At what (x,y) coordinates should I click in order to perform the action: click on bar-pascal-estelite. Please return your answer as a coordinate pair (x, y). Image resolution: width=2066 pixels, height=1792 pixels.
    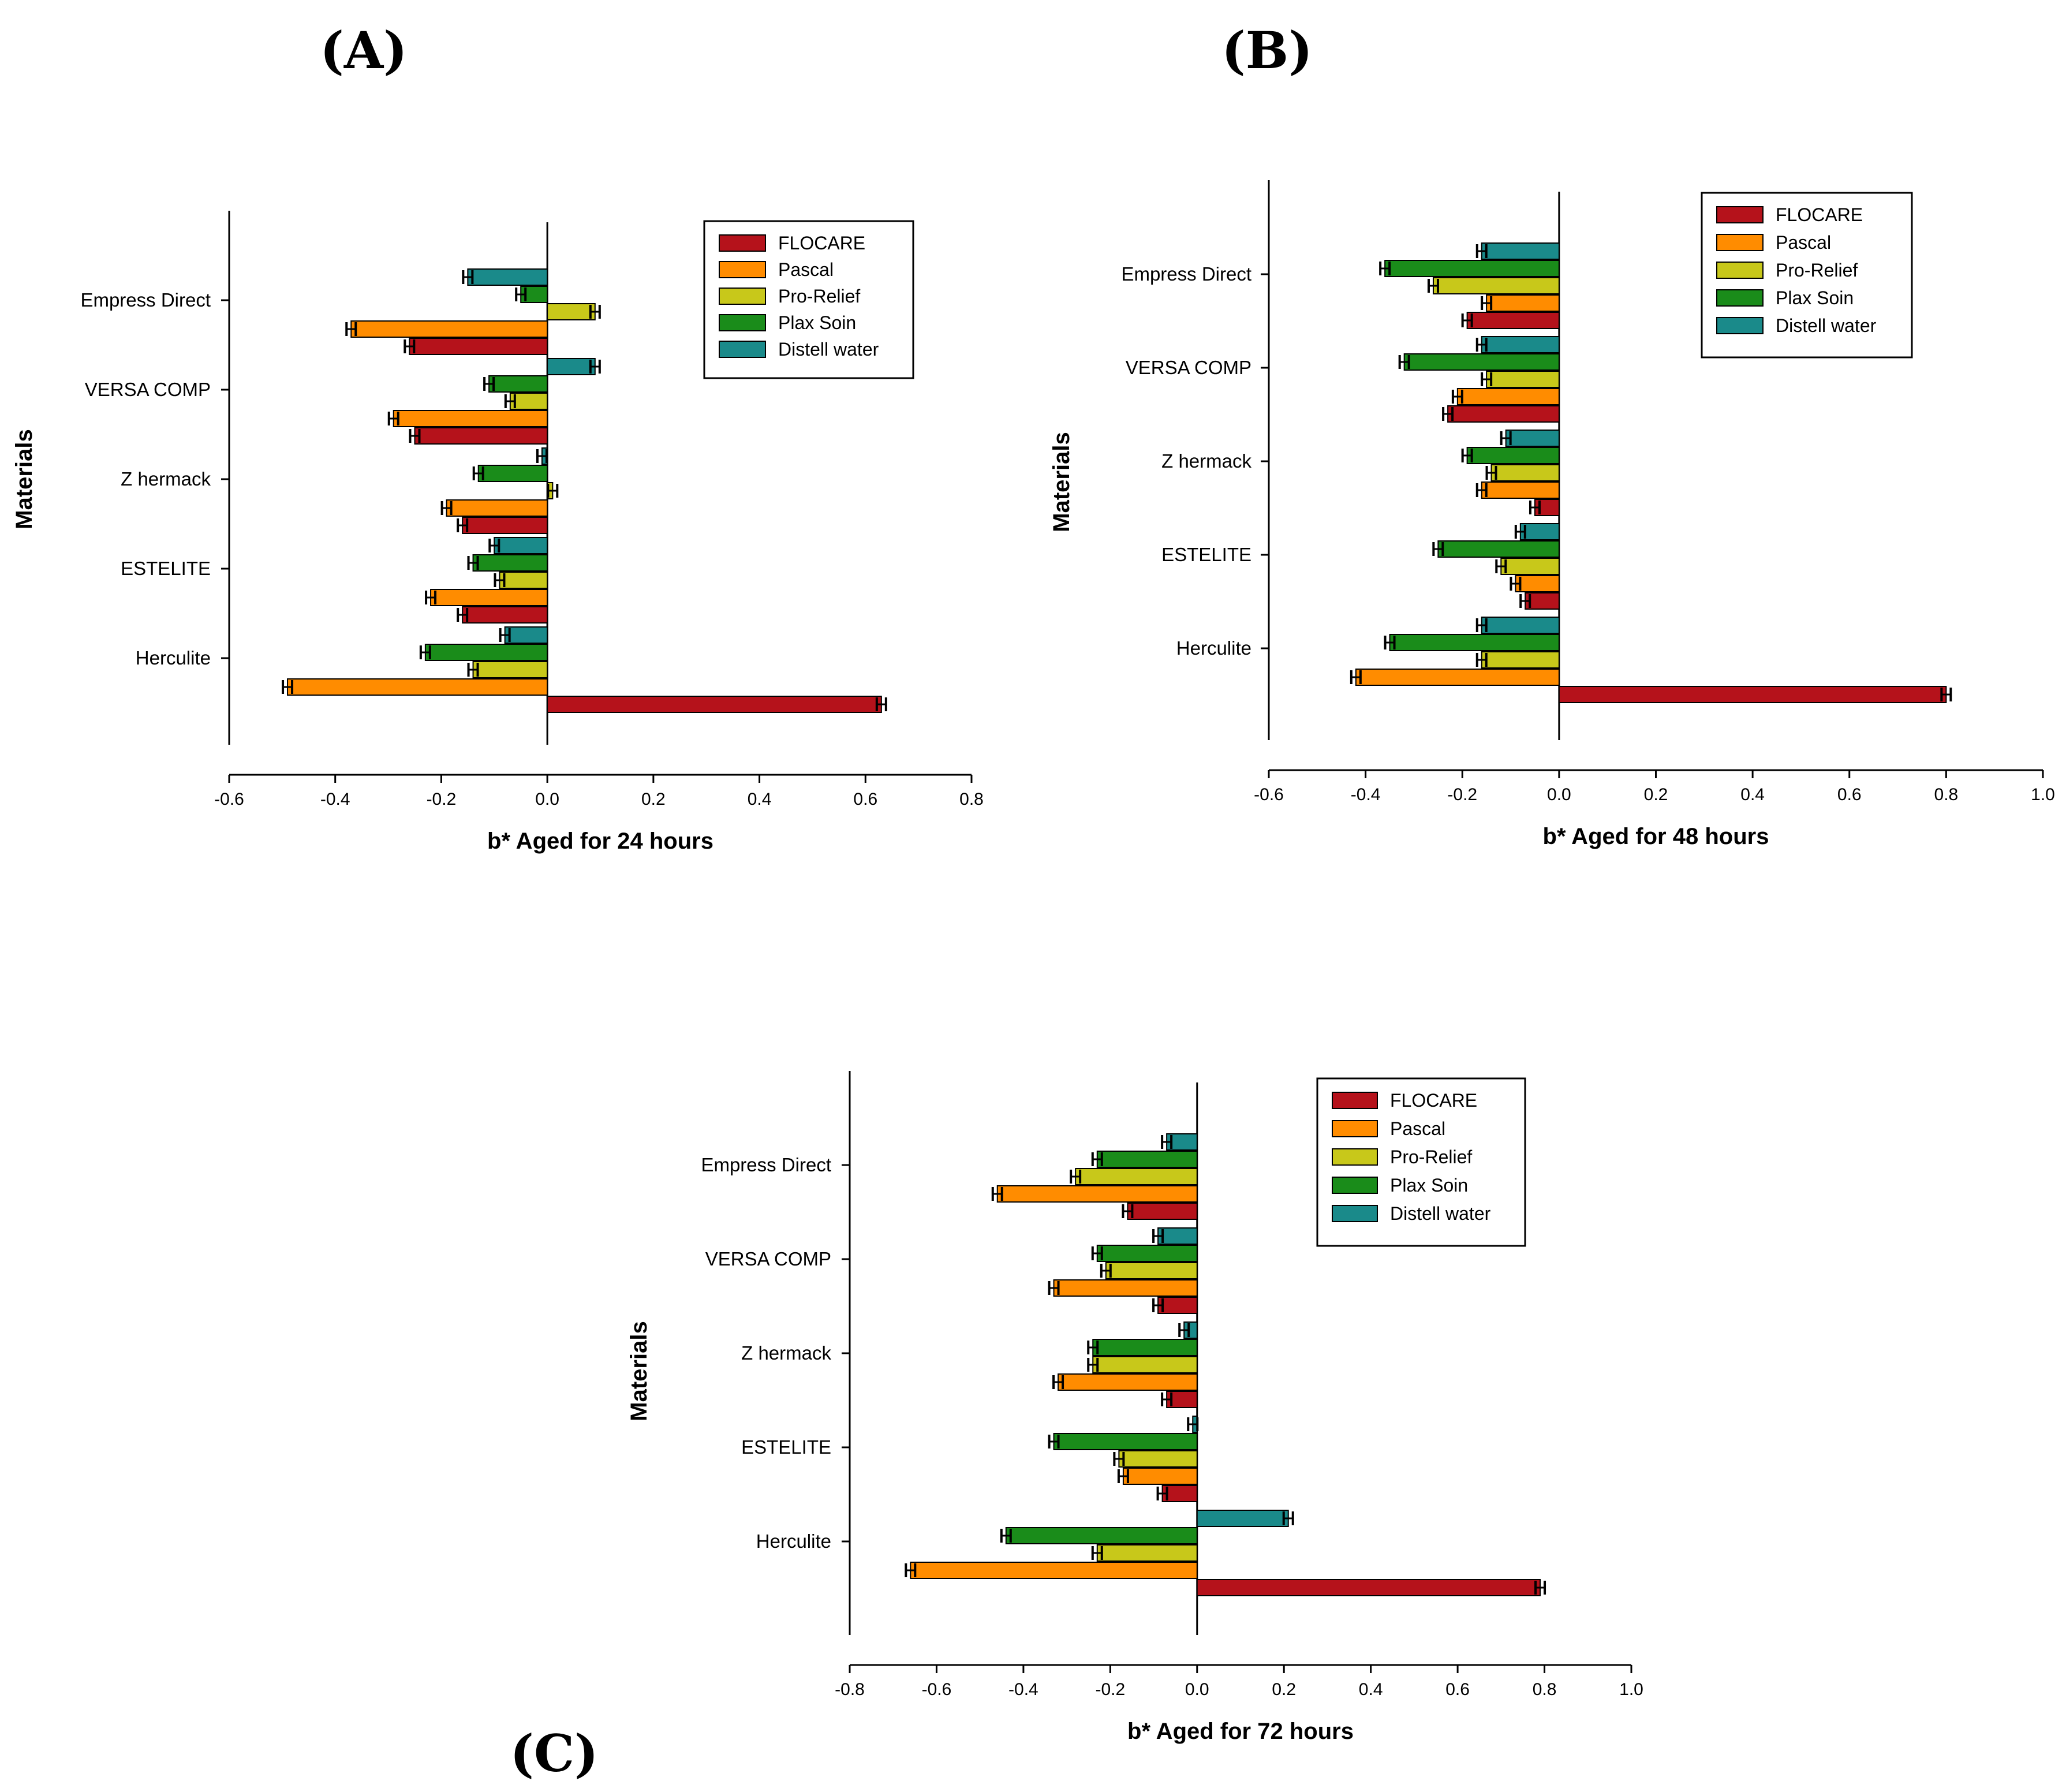
    Looking at the image, I should click on (489, 597).